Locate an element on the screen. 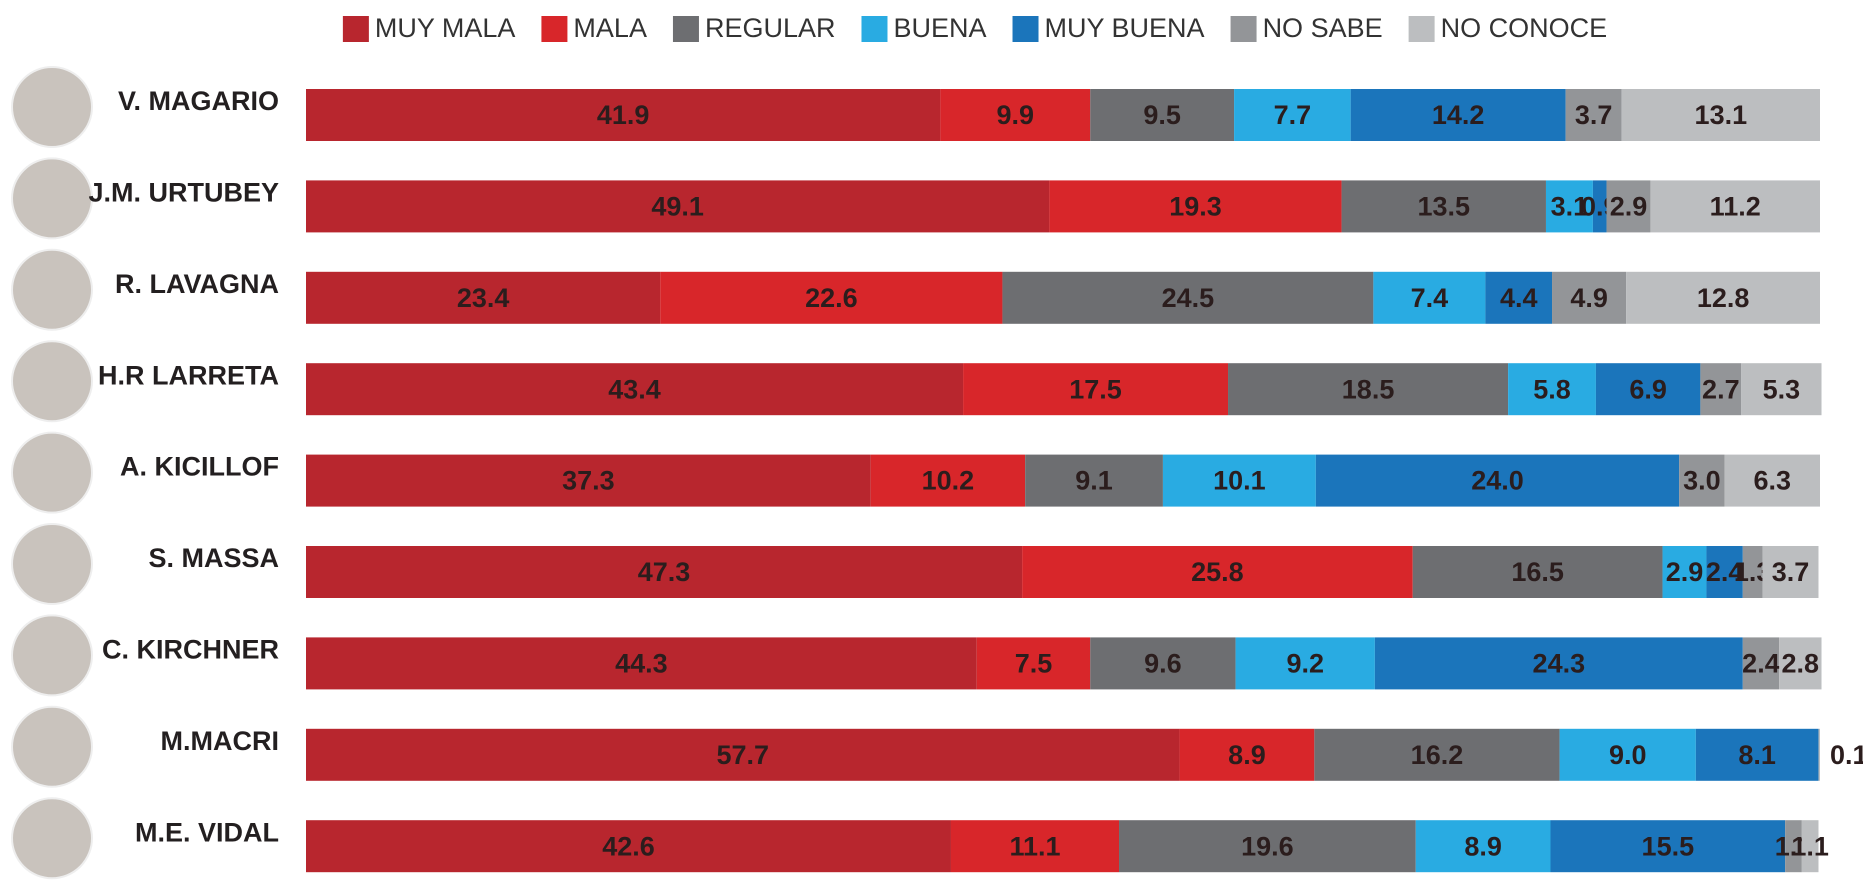 This screenshot has width=1863, height=880. value-label: 0.1 is located at coordinates (1846, 755).